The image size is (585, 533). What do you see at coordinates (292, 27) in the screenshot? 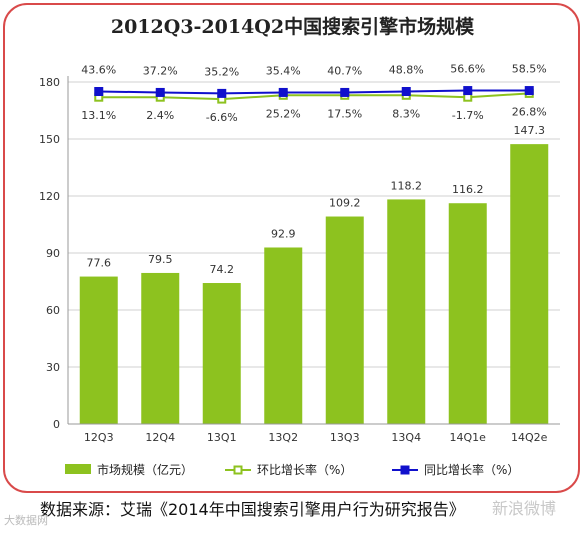
I see `chart-title: 2012Q3-2014Q2中国搜索引擎市场规模` at bounding box center [292, 27].